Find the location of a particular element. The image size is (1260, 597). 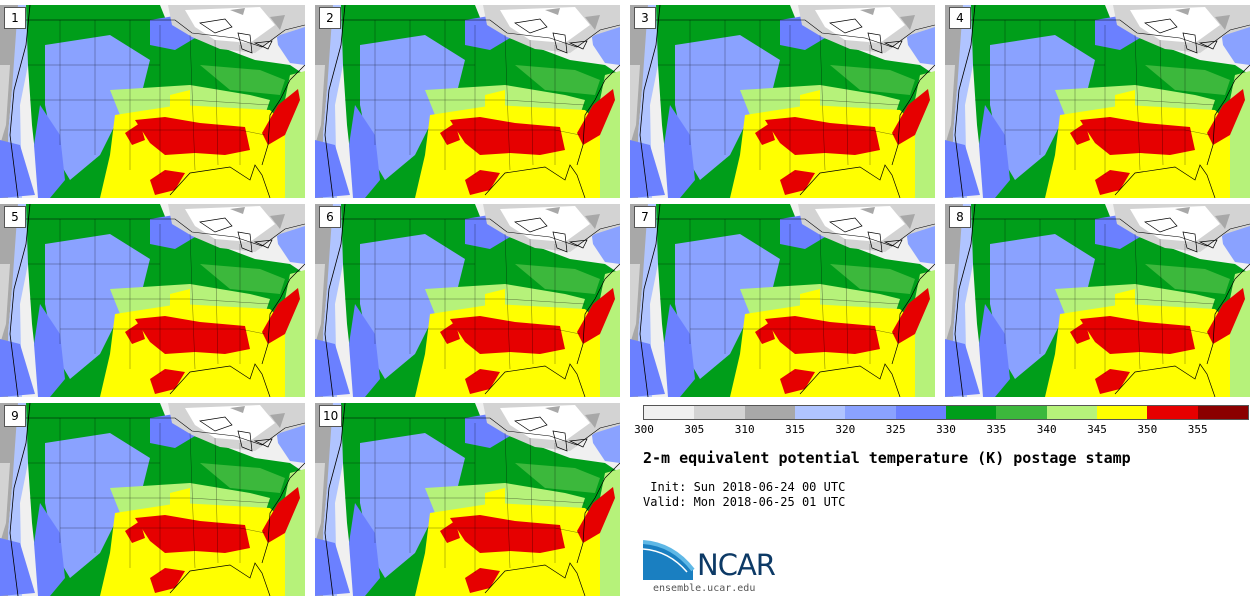

member-panel: 3 is located at coordinates (782, 101).